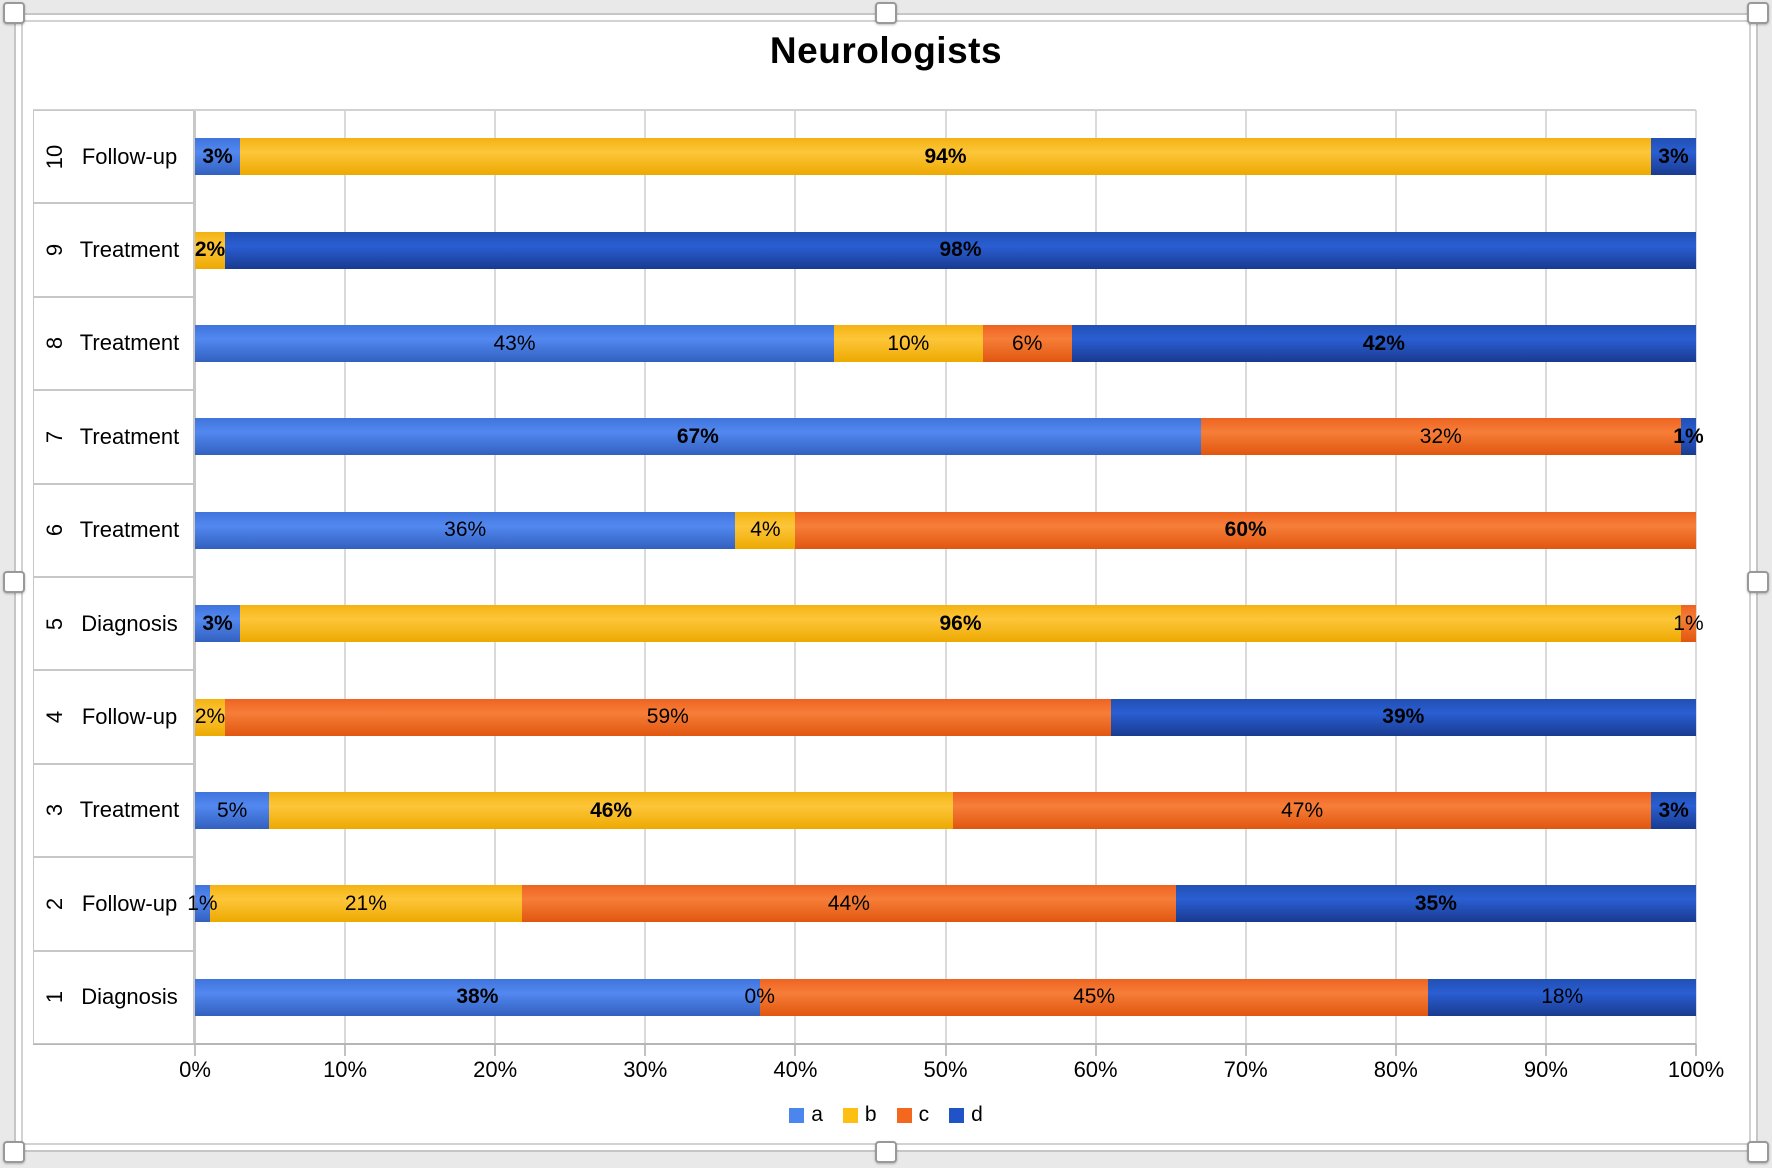 The image size is (1772, 1168). Describe the element at coordinates (698, 437) in the screenshot. I see `bar-segment-a: 67%` at that location.